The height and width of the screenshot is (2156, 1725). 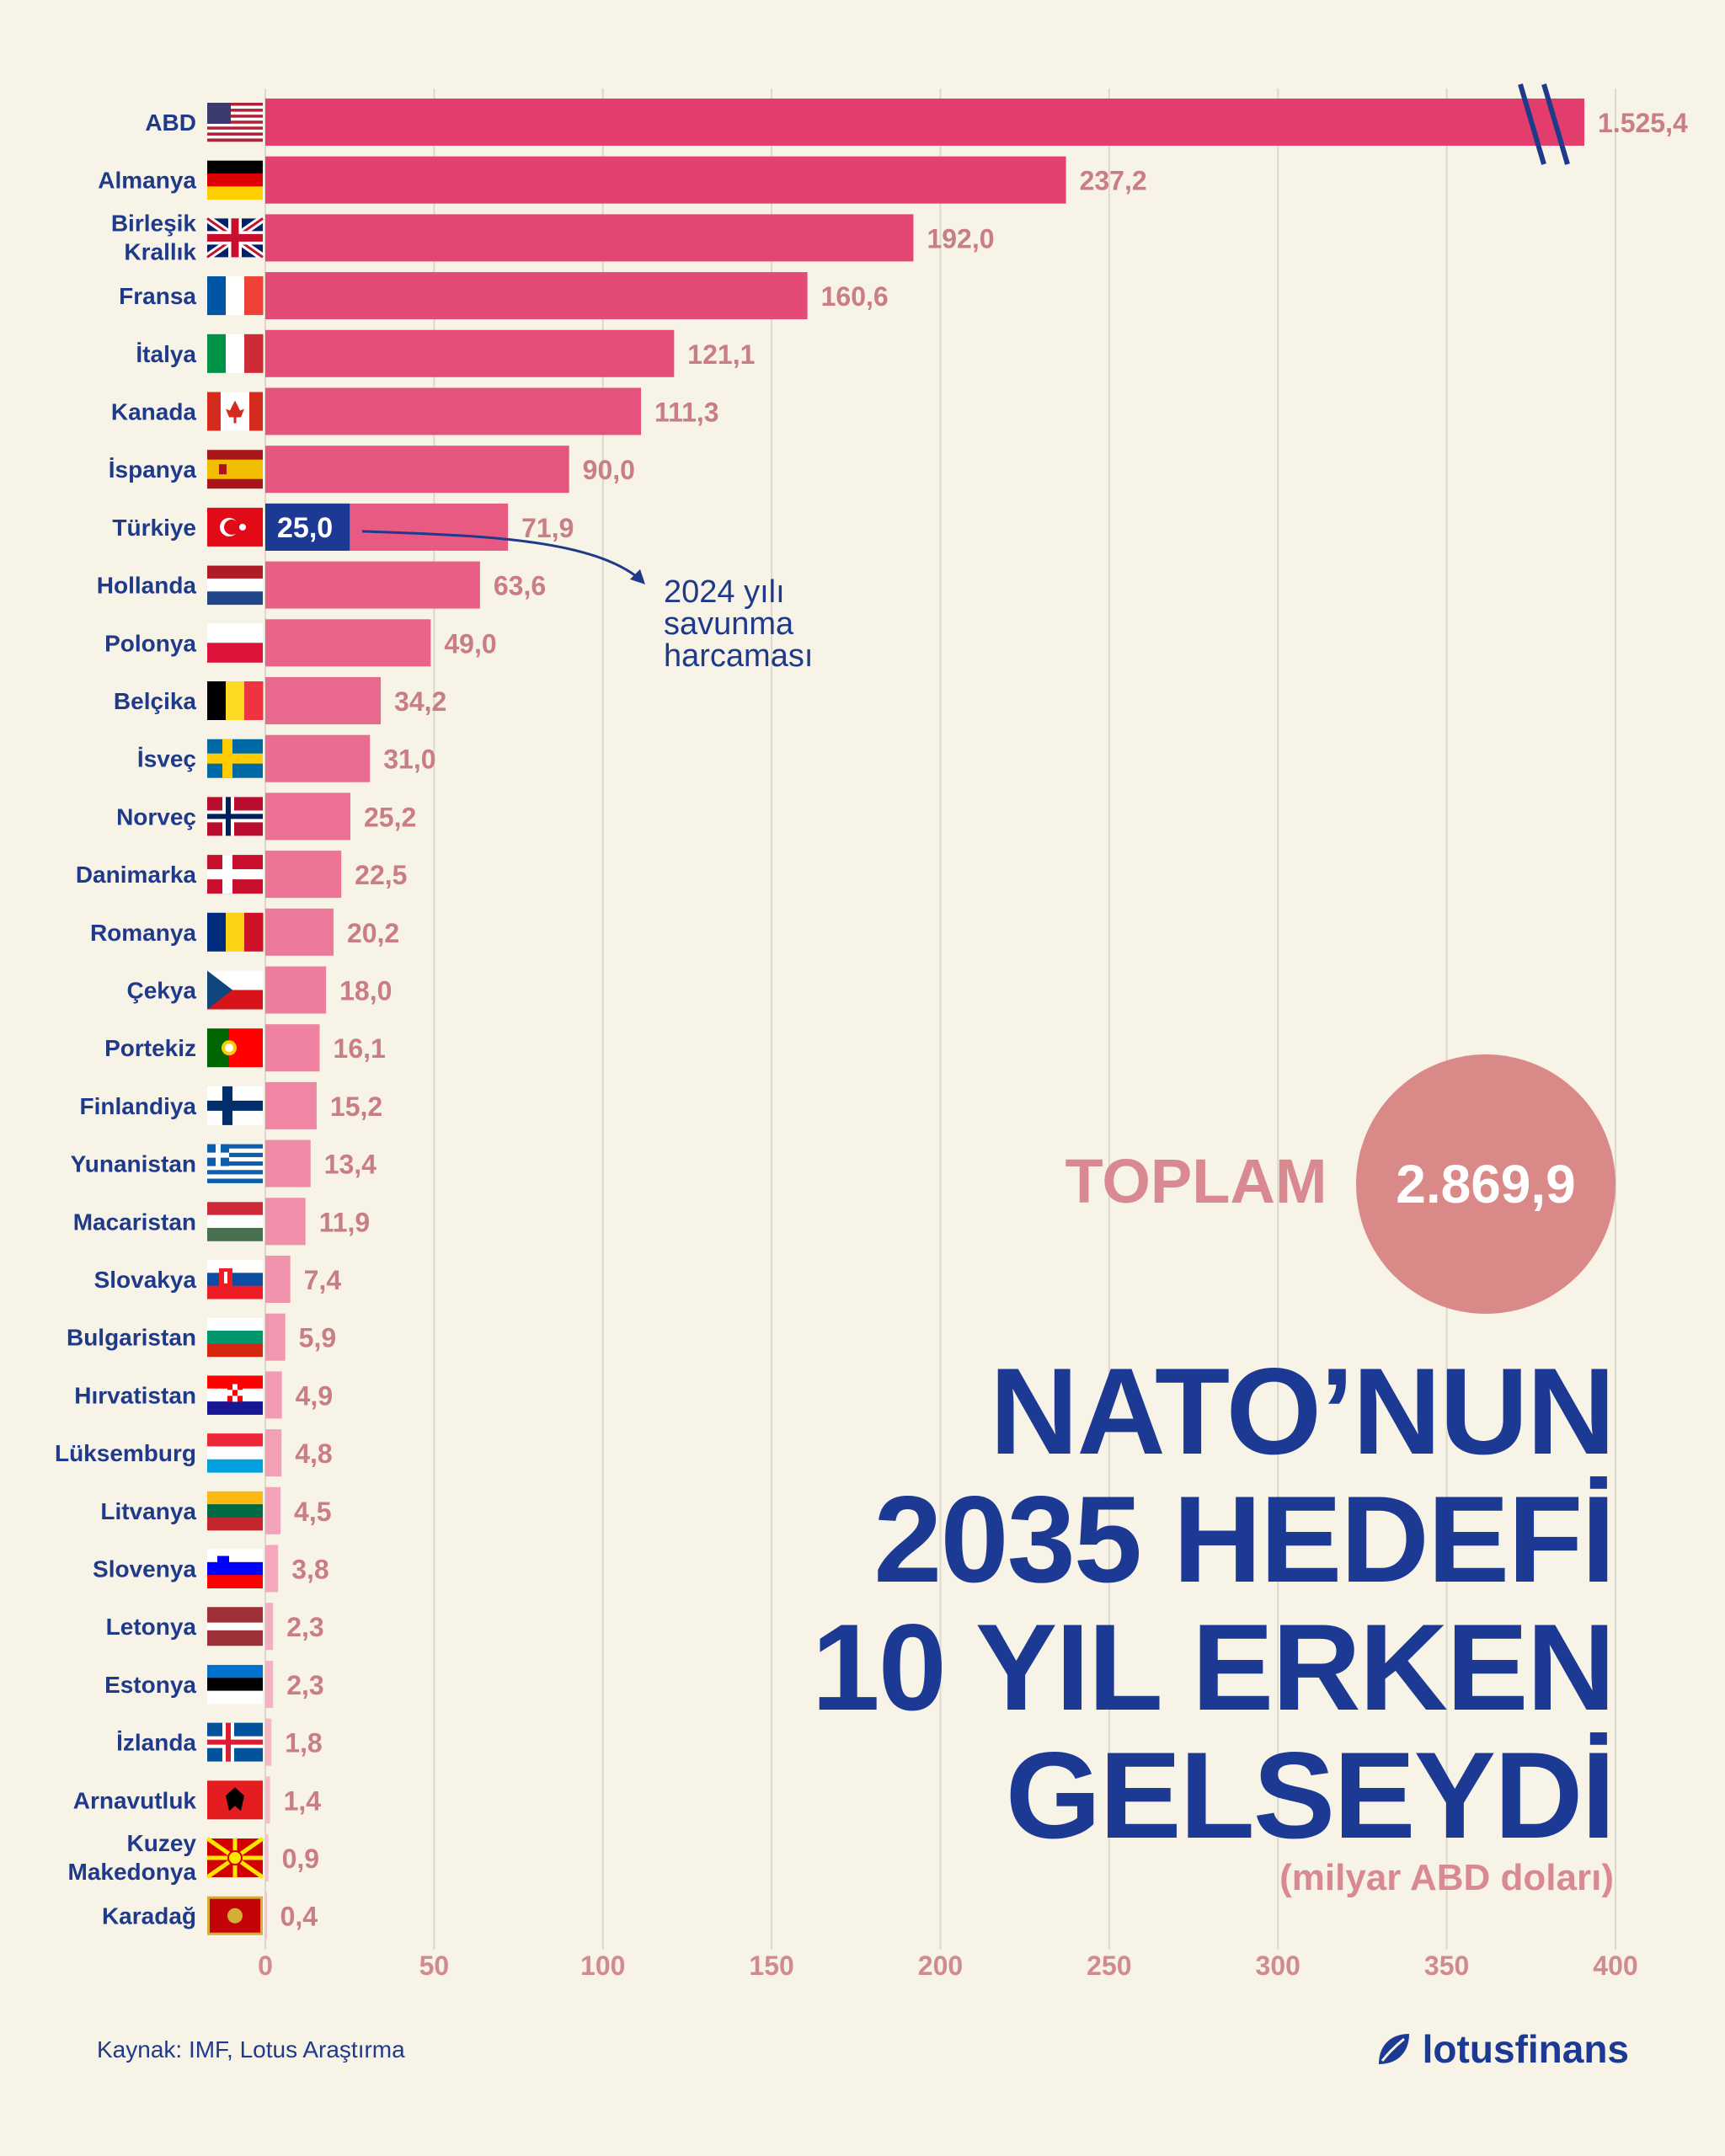 What do you see at coordinates (235, 238) in the screenshot?
I see `uk-flag` at bounding box center [235, 238].